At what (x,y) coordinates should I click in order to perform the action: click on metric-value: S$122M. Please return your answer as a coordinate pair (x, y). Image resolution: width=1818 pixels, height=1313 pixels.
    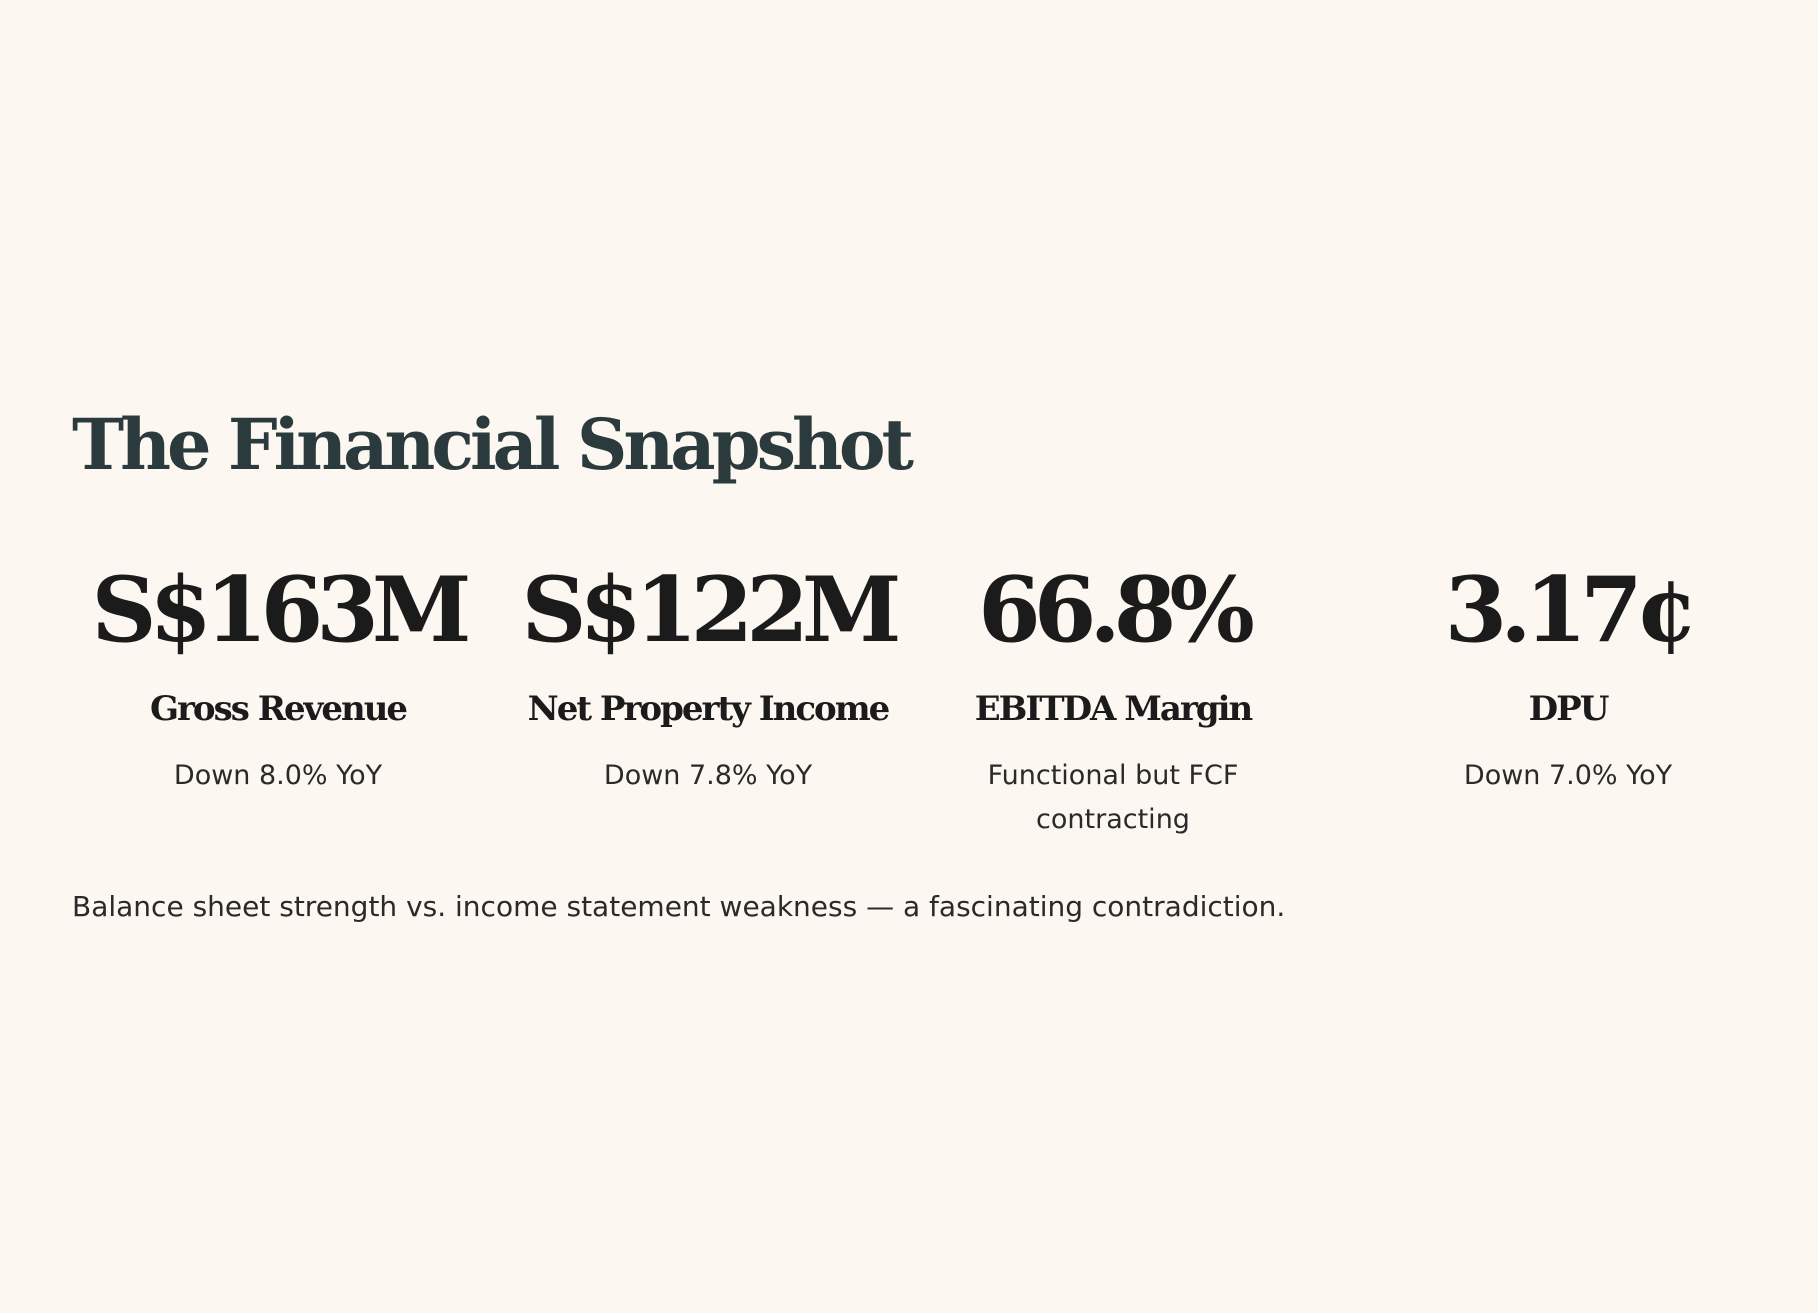
    Looking at the image, I should click on (711, 610).